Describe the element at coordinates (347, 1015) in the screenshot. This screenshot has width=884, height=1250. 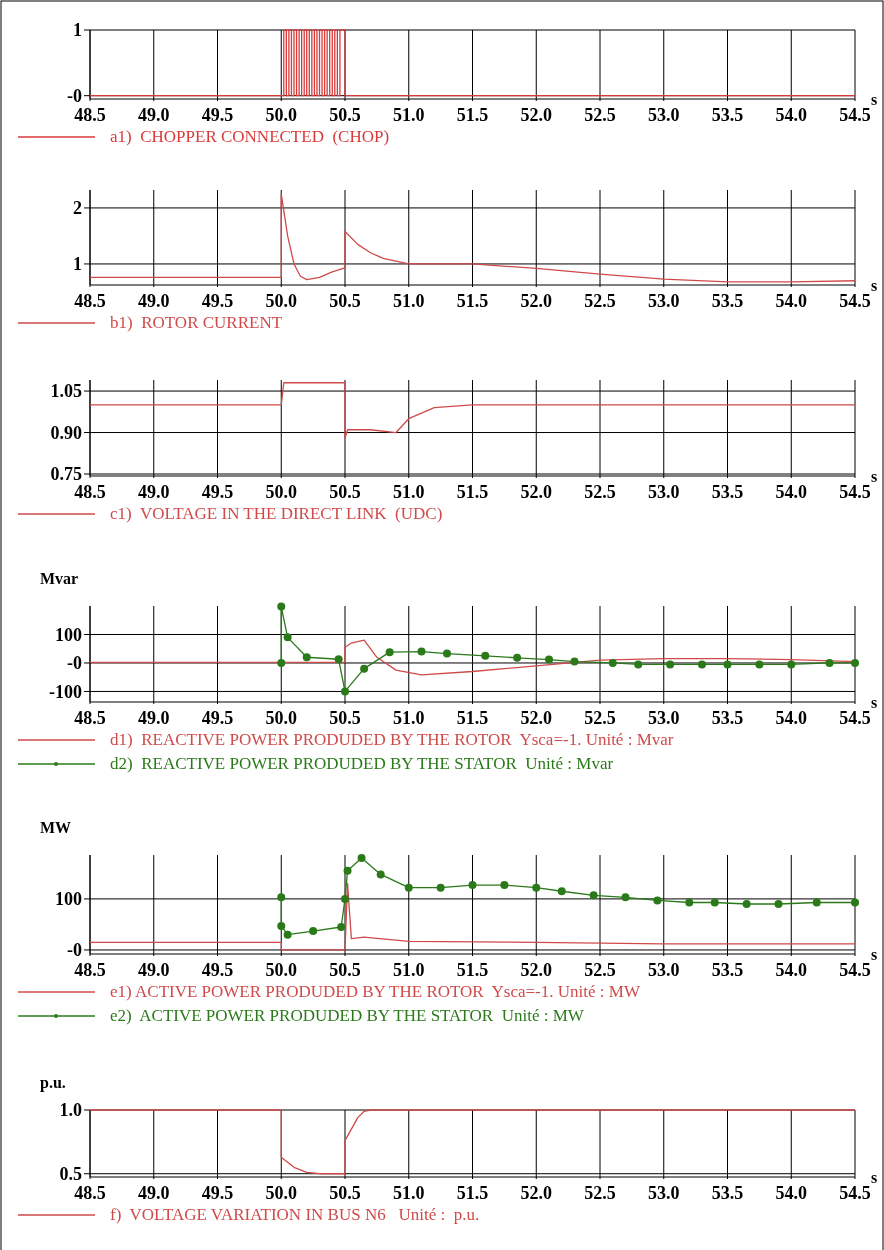
I see `legend-label: e2) ACTIVE POWER PRODUDED BY THE STATOR Unité : MW` at that location.